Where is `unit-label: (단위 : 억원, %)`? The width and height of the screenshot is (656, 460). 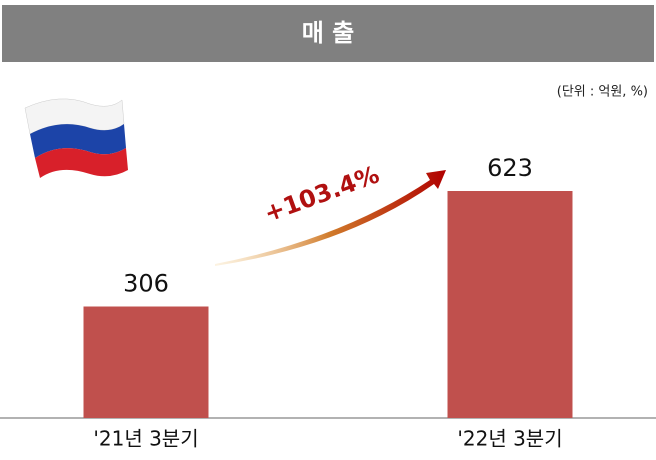 unit-label: (단위 : 억원, %) is located at coordinates (602, 92).